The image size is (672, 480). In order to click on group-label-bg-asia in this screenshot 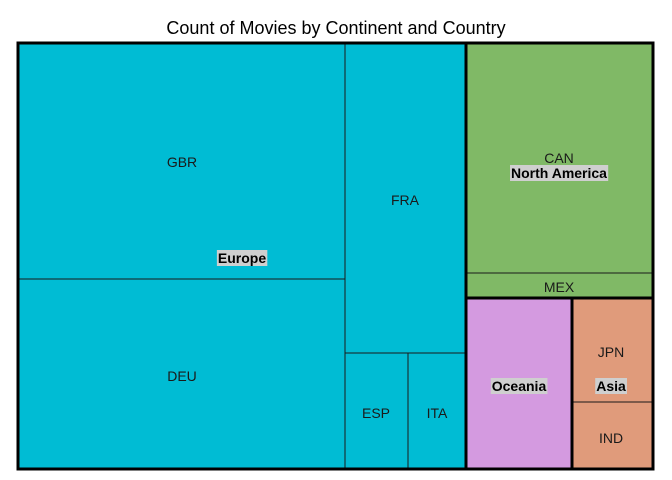, I will do `click(611, 386)`.